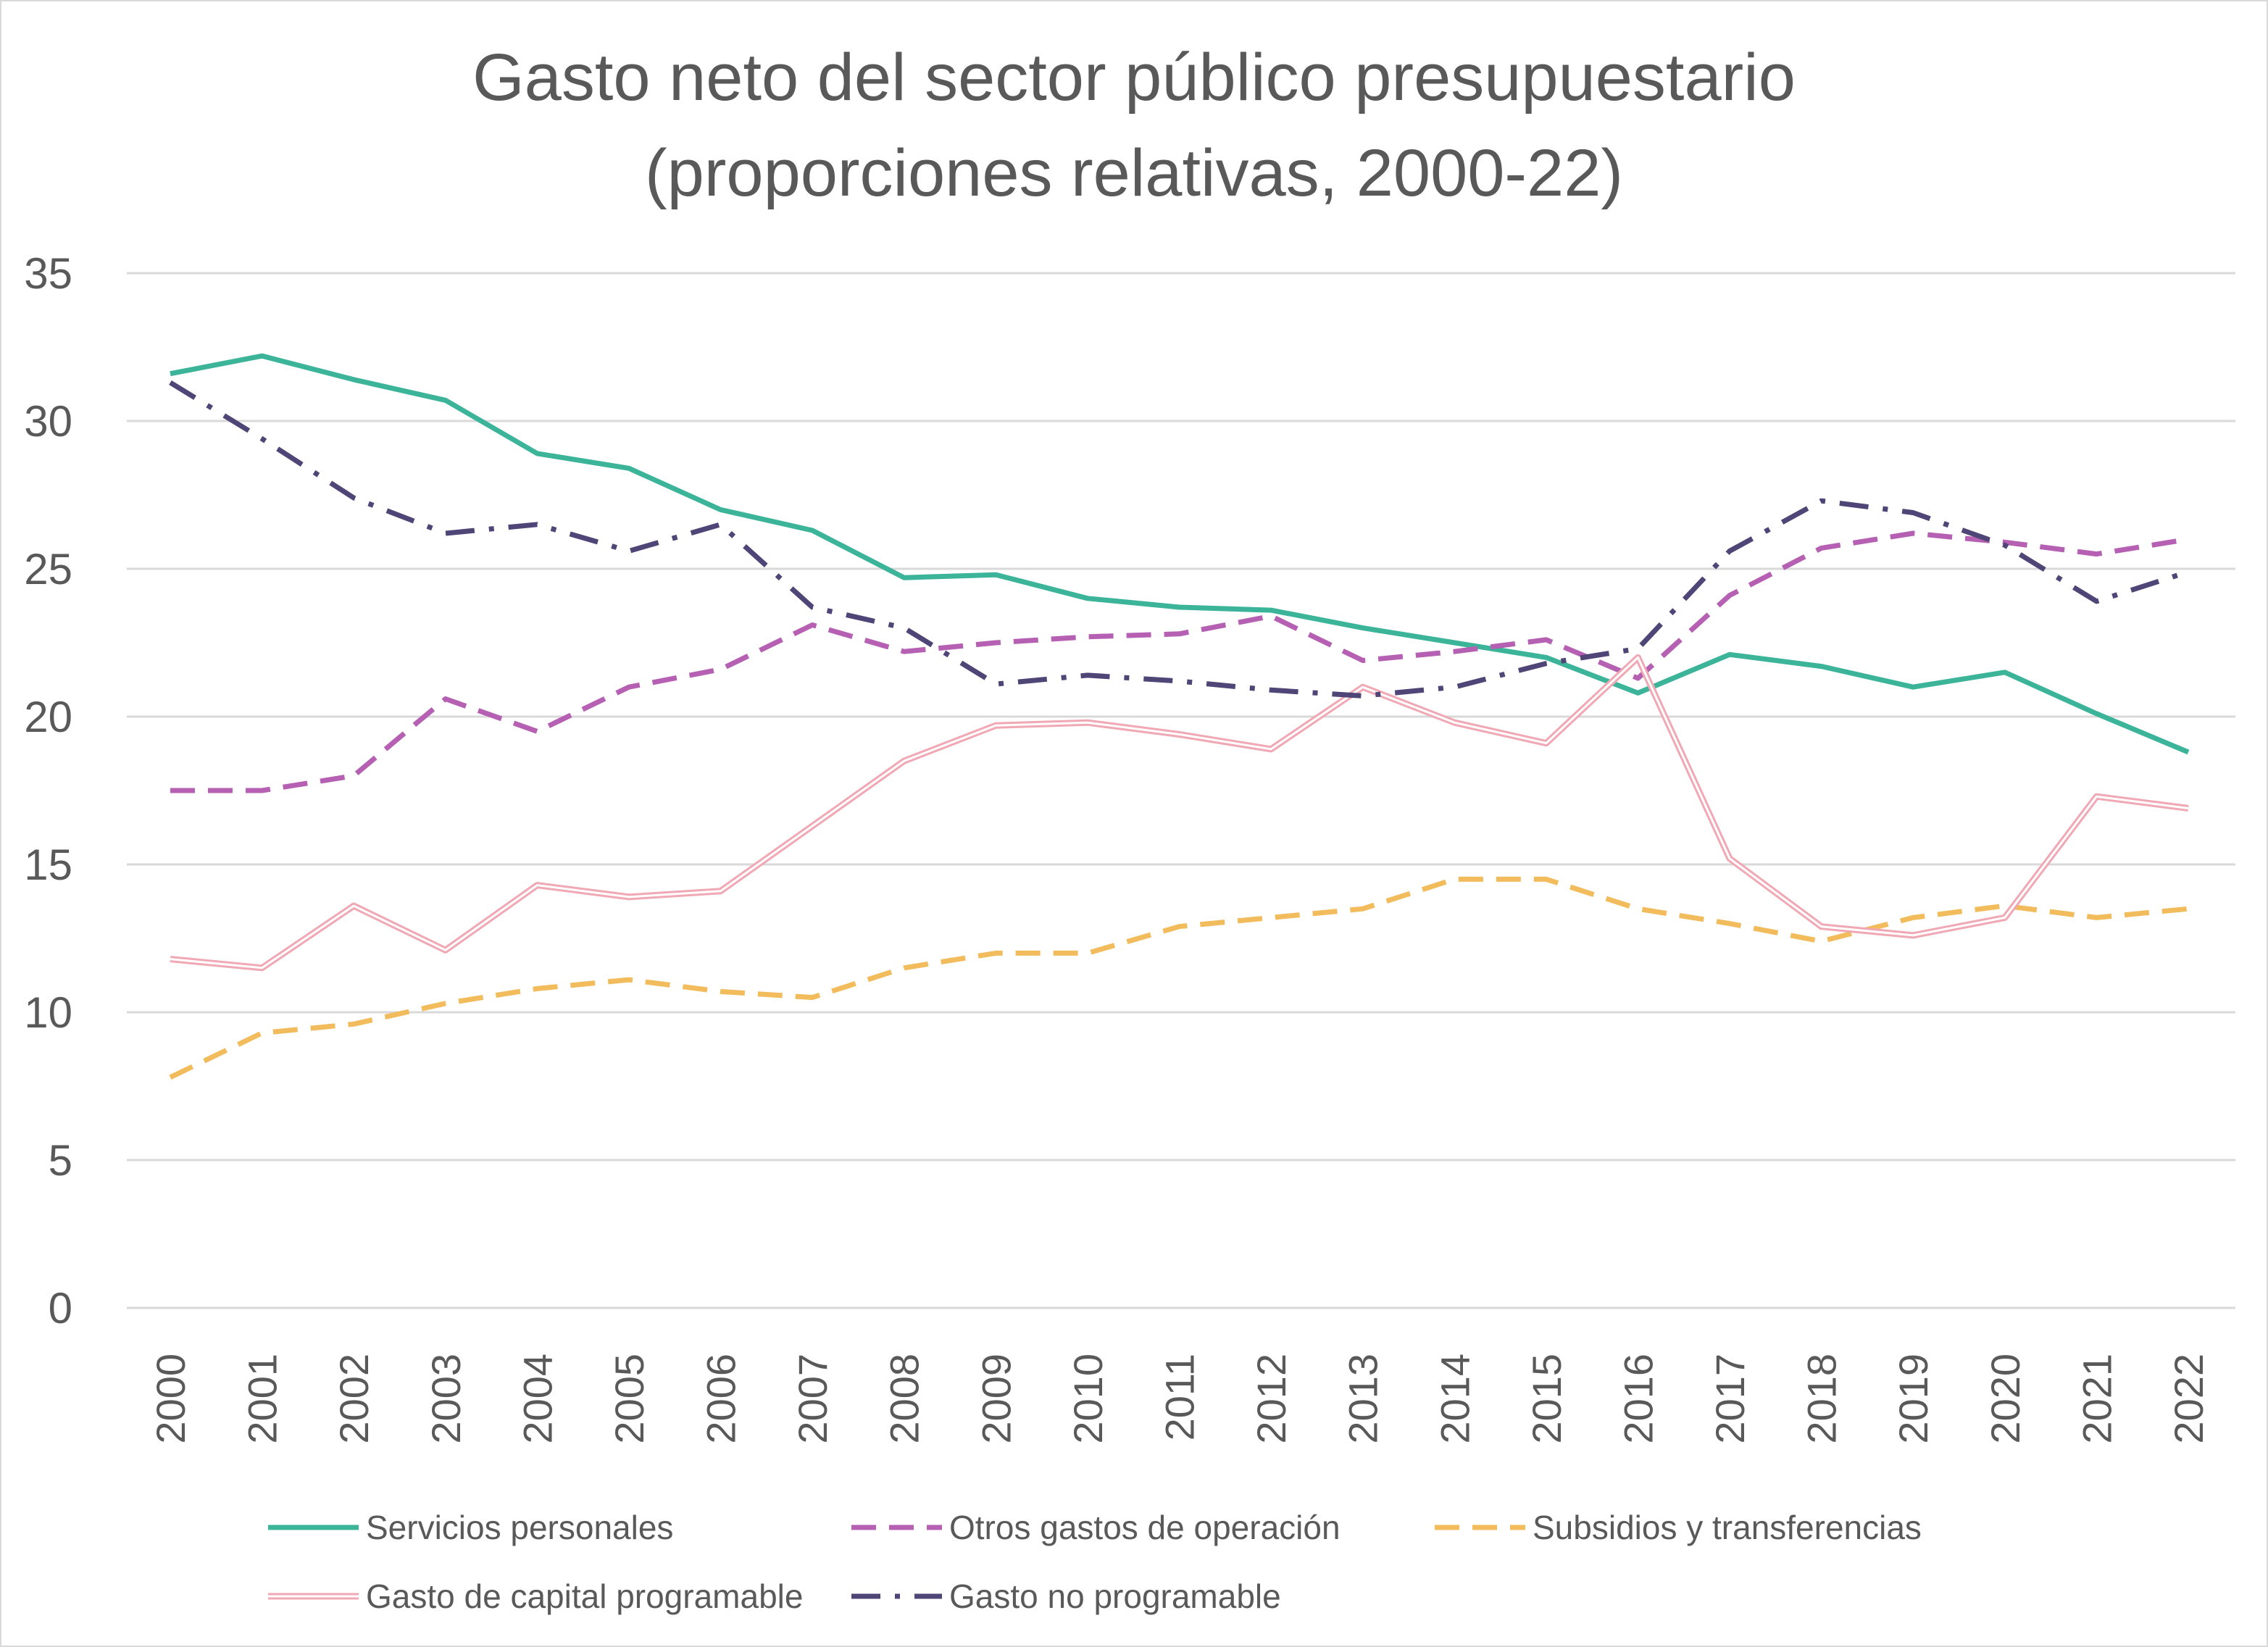  Describe the element at coordinates (1134, 173) in the screenshot. I see `chart-subtitle: (proporciones relativas, 2000-22)` at that location.